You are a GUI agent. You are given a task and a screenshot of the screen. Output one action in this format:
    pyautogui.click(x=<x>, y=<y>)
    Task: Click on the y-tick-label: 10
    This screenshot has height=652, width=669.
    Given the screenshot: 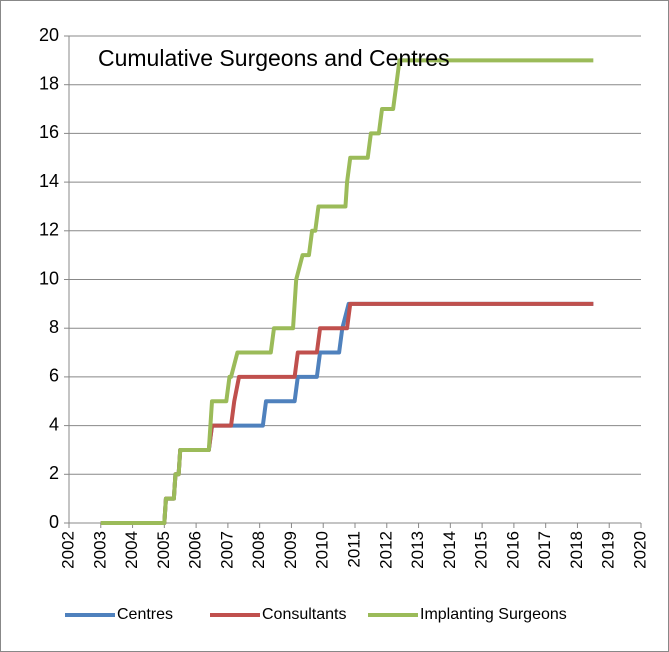 What is the action you would take?
    pyautogui.click(x=49, y=278)
    